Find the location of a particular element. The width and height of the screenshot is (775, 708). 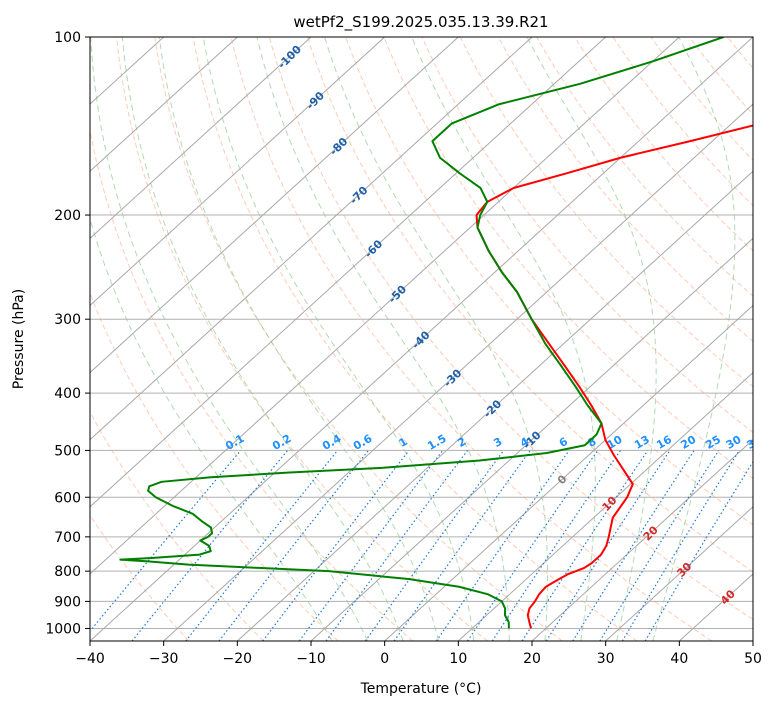

x-tick-label: 0 is located at coordinates (384, 659).